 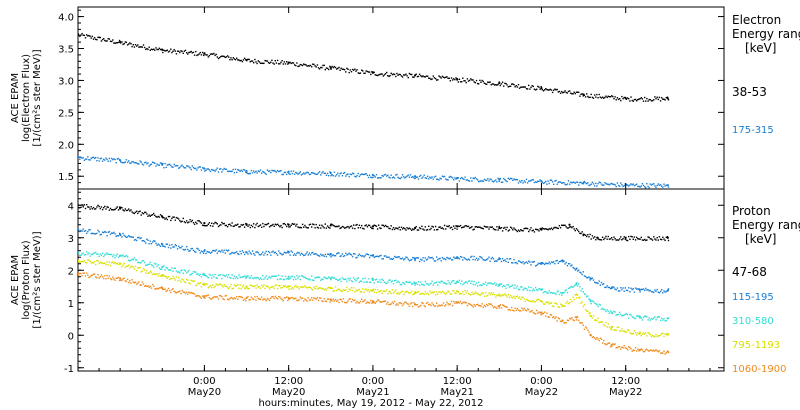 I want to click on x-tick-label-time: 0:00, so click(x=373, y=381).